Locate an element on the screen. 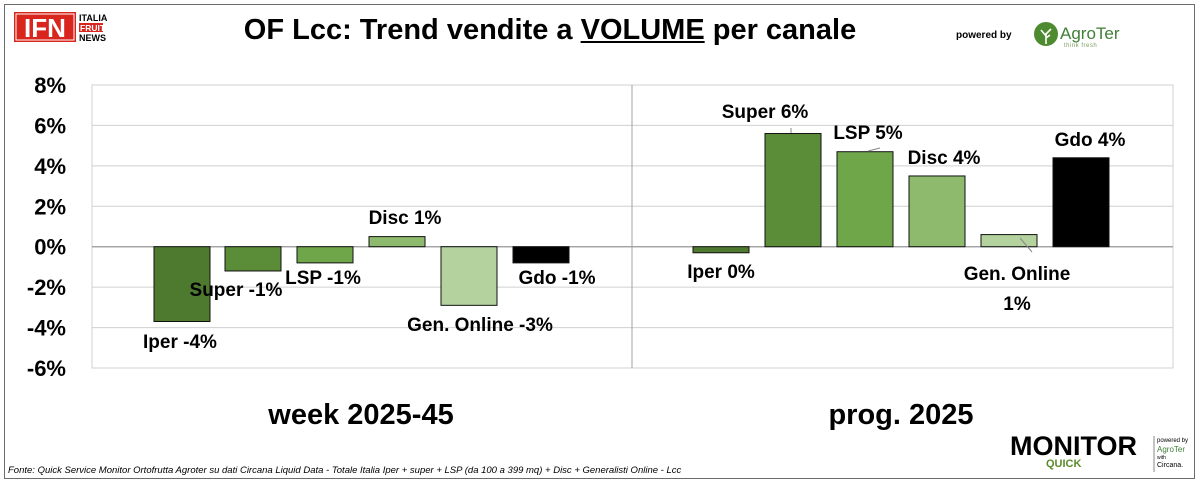 The height and width of the screenshot is (483, 1200). monitor-quick-logo is located at coordinates (1154, 454).